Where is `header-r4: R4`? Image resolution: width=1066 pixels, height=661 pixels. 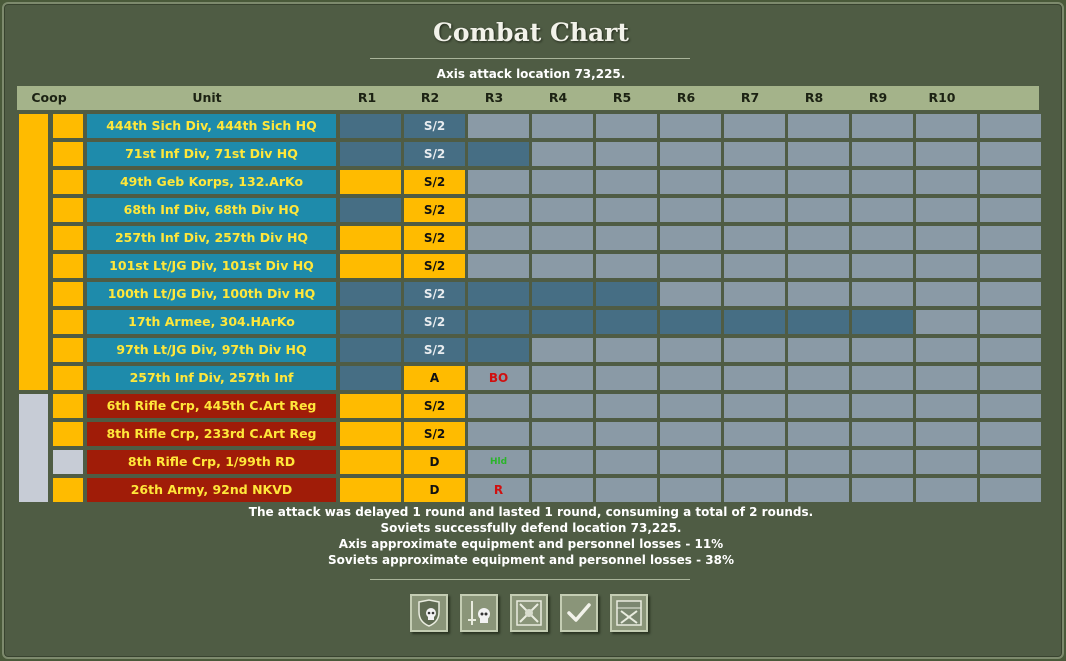
header-r4: R4 is located at coordinates (558, 97).